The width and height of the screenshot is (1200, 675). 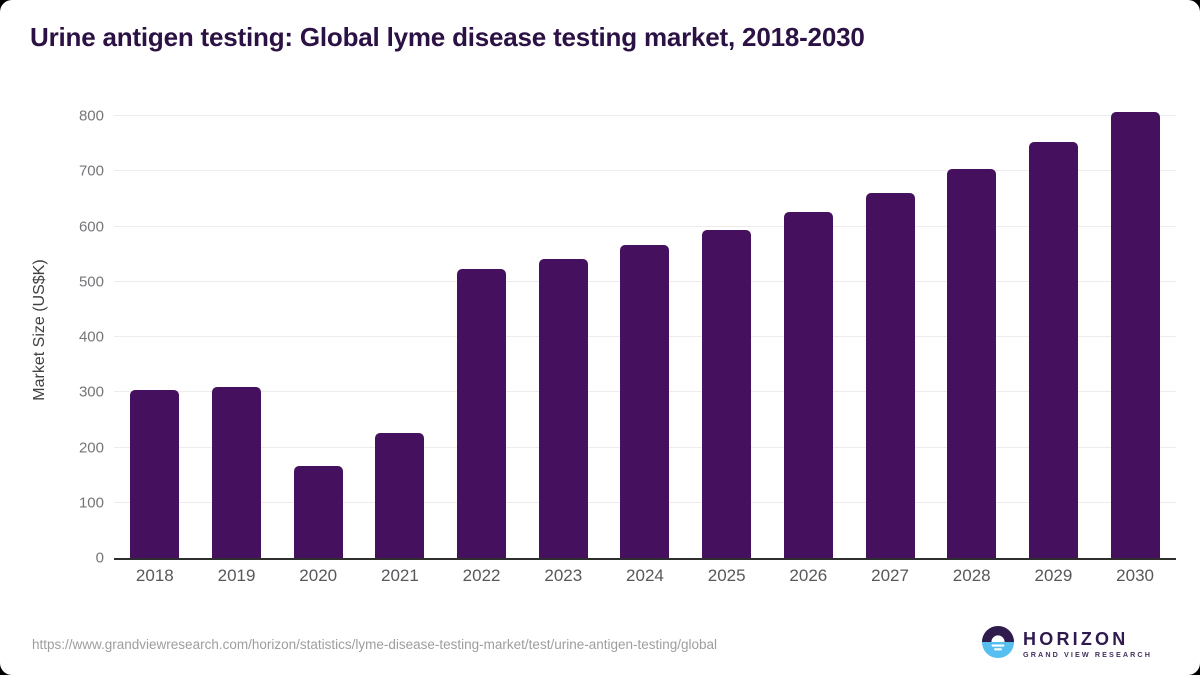 What do you see at coordinates (1076, 638) in the screenshot?
I see `logo-wordmark: HORIZON` at bounding box center [1076, 638].